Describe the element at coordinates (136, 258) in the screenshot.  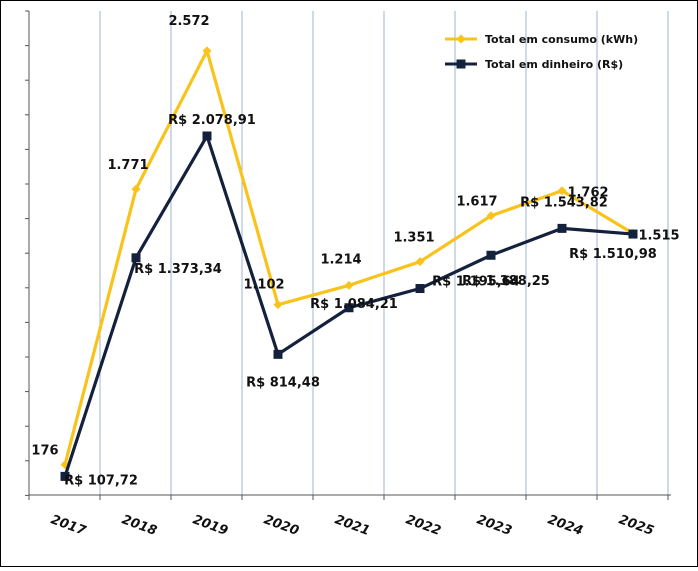
I see `point-dinheiro-2018` at that location.